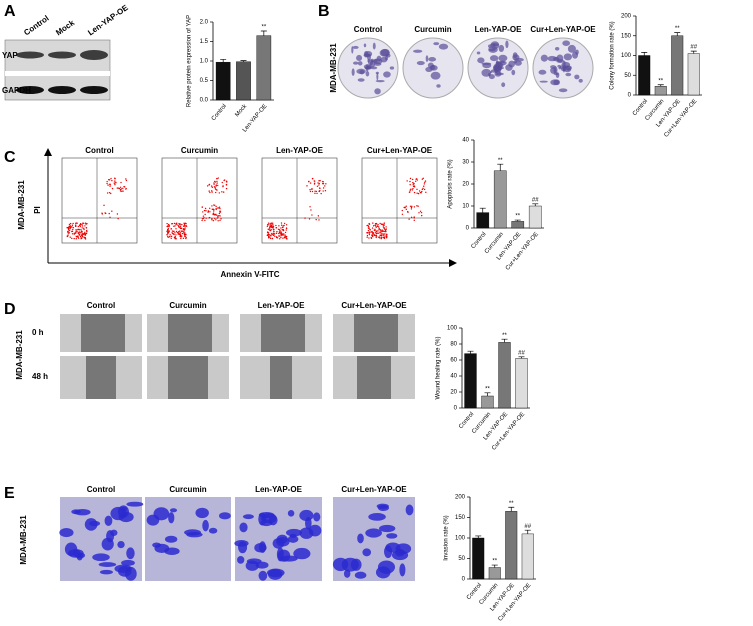 The width and height of the screenshot is (753, 626). I want to click on lane-label: Mock, so click(65, 27).